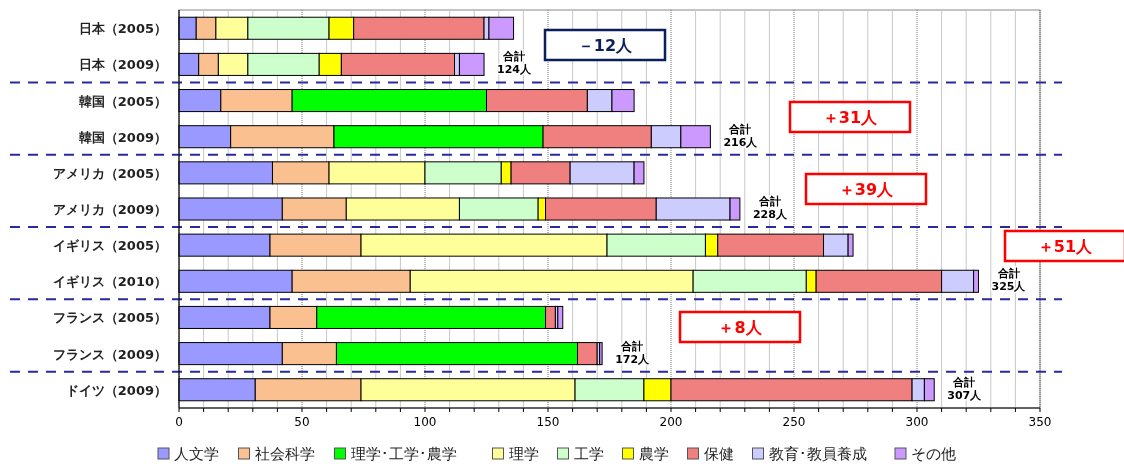  Describe the element at coordinates (515, 63) in the screenshot. I see `annotation: 合計 124人` at that location.